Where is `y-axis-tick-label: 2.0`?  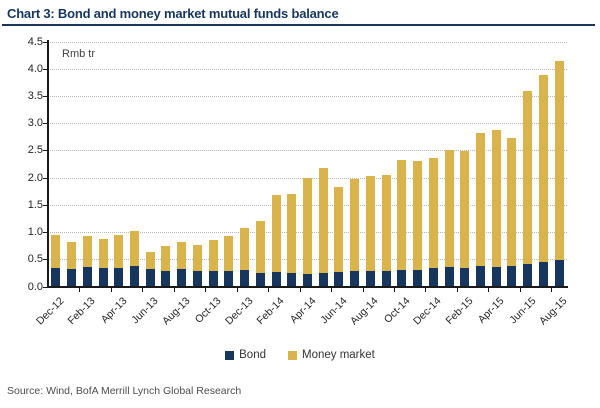
y-axis-tick-label: 2.0 is located at coordinates (35, 177).